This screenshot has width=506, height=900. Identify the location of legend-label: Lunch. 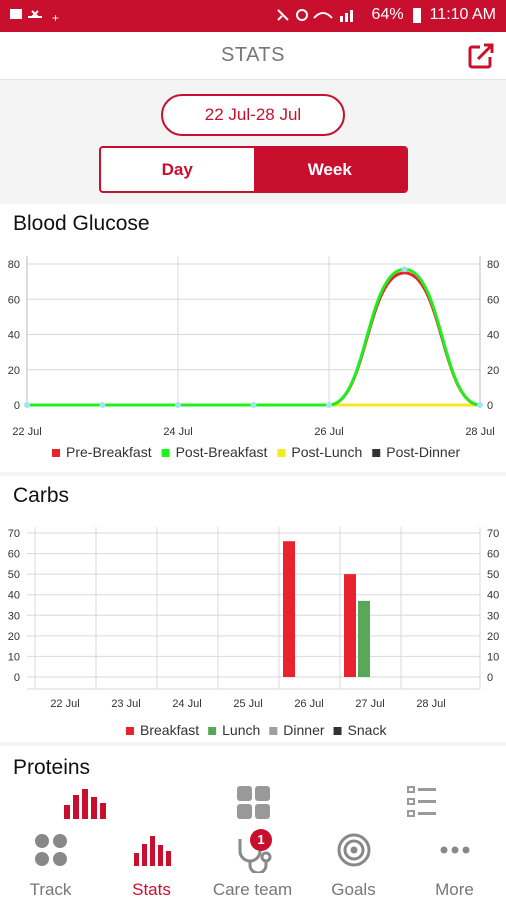
(241, 730).